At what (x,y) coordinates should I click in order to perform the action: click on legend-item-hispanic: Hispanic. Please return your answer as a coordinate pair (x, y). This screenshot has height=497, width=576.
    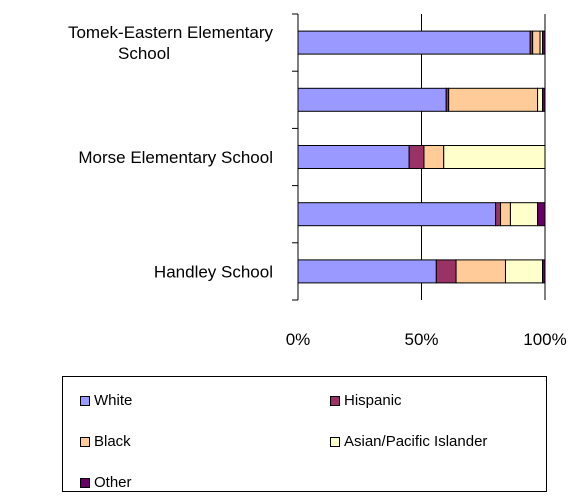
    Looking at the image, I should click on (366, 400).